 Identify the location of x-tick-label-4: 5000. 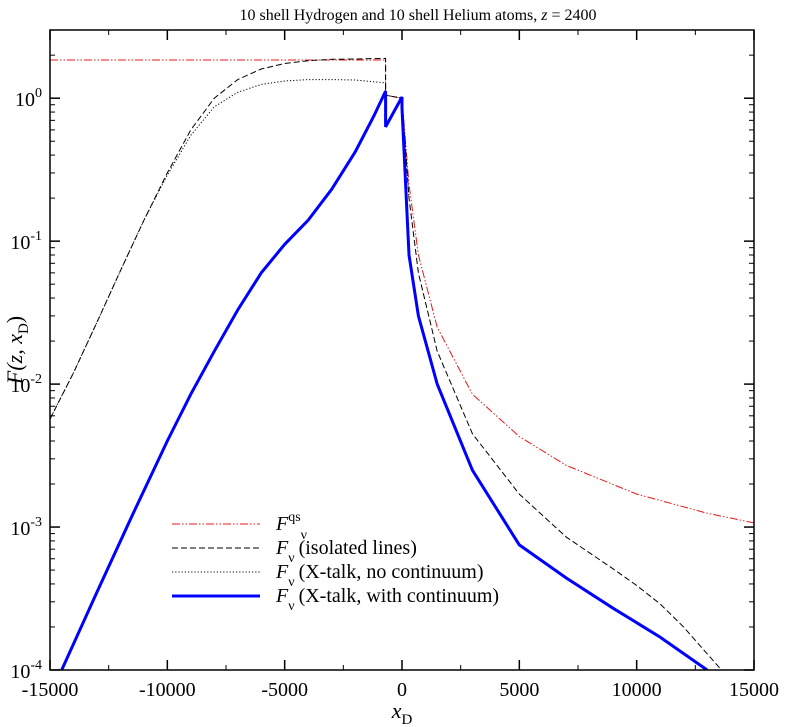
(519, 690).